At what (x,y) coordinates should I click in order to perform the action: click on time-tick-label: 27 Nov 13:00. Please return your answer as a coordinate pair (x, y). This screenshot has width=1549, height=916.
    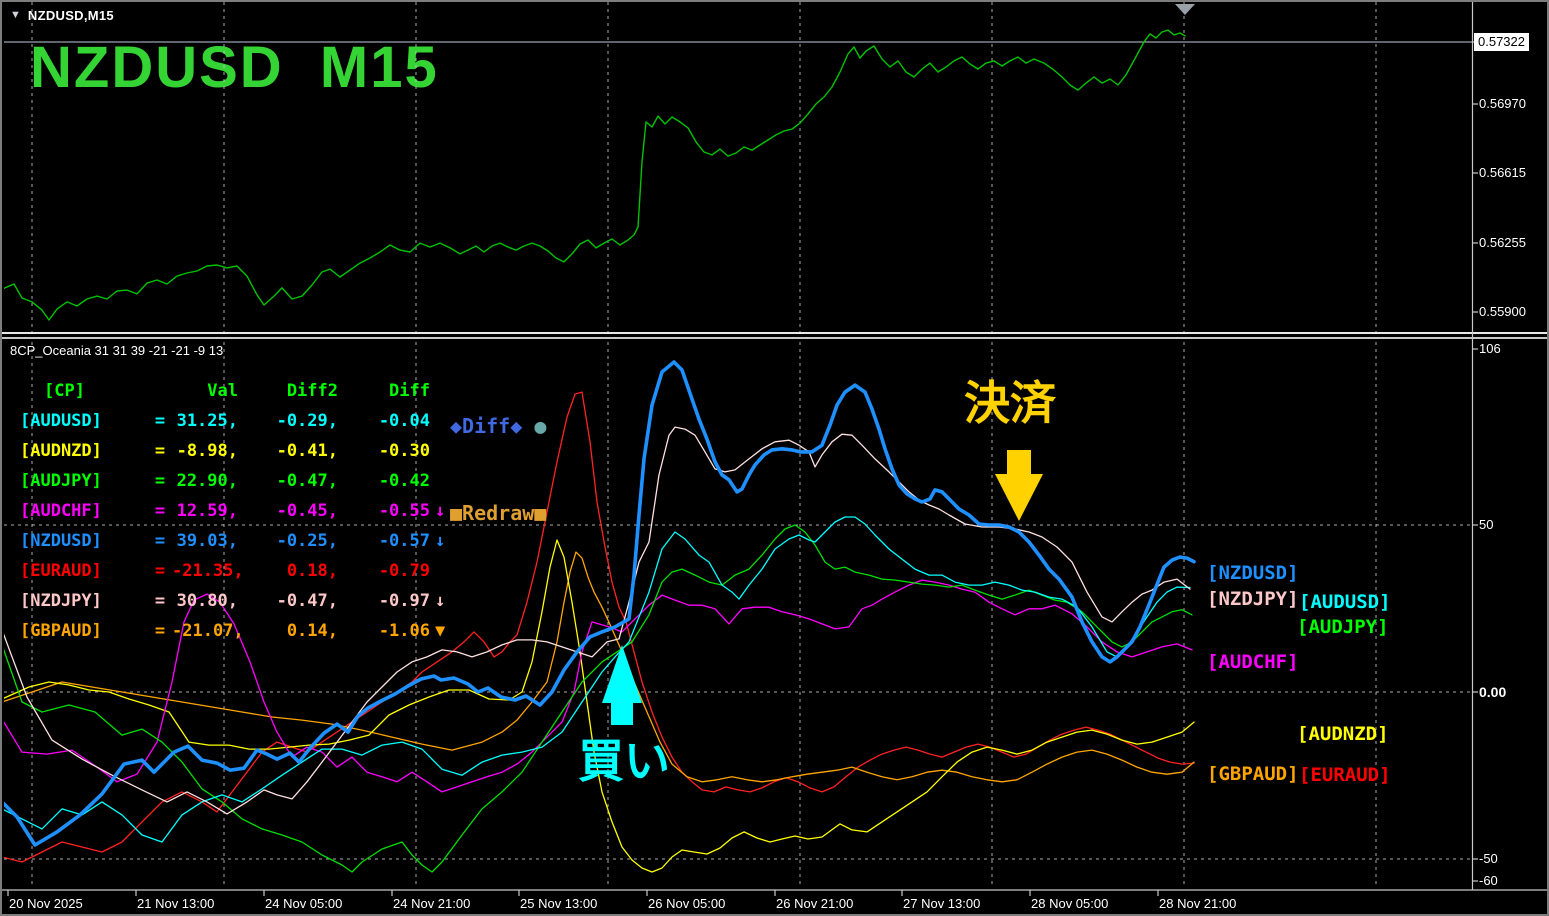
    Looking at the image, I should click on (942, 903).